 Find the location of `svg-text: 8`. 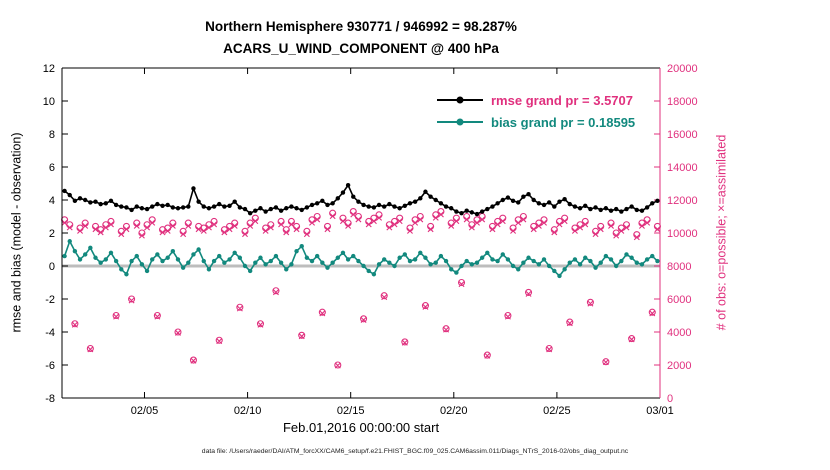

svg-text: 8 is located at coordinates (52, 135).